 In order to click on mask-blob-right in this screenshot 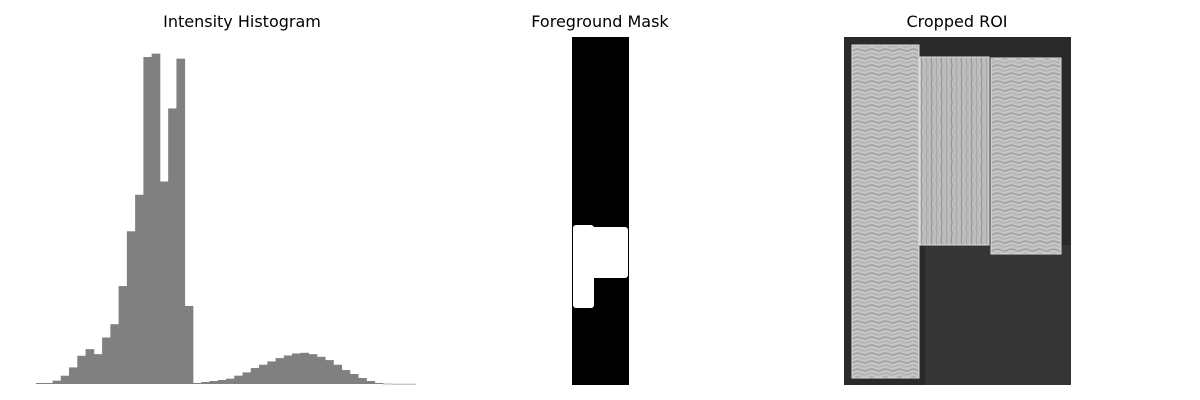, I will do `click(608, 252)`.